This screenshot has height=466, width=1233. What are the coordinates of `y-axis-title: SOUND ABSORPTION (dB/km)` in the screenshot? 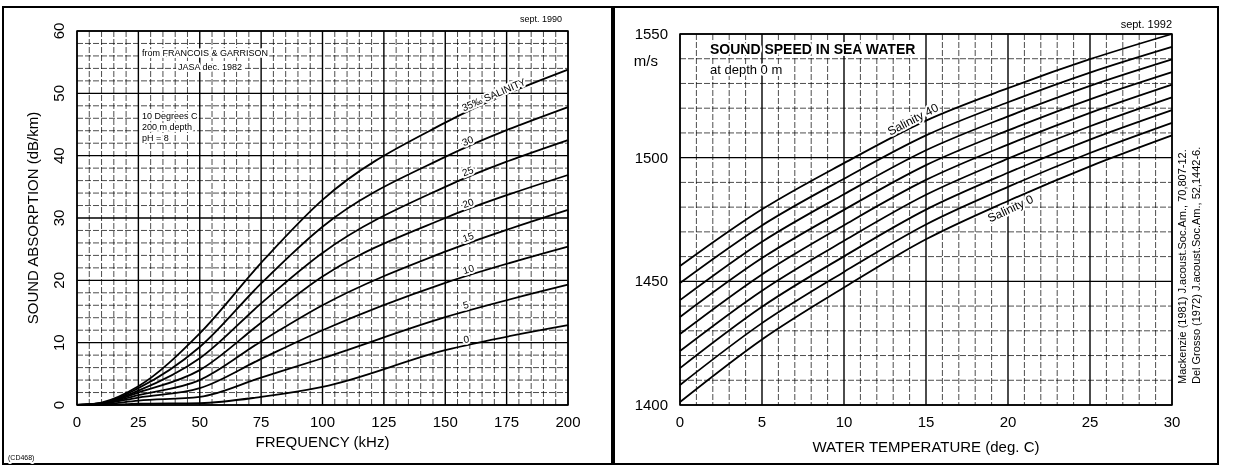 It's located at (32, 218).